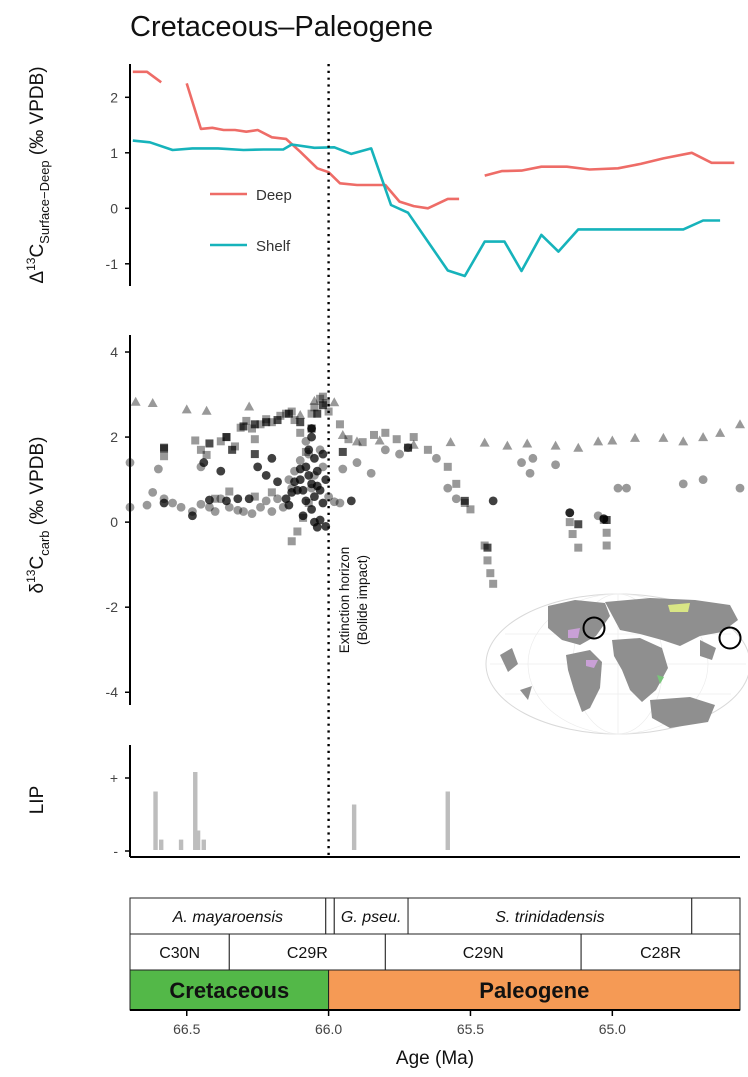 Image resolution: width=748 pixels, height=1077 pixels. What do you see at coordinates (229, 990) in the screenshot?
I see `periods-label: Cretaceous` at bounding box center [229, 990].